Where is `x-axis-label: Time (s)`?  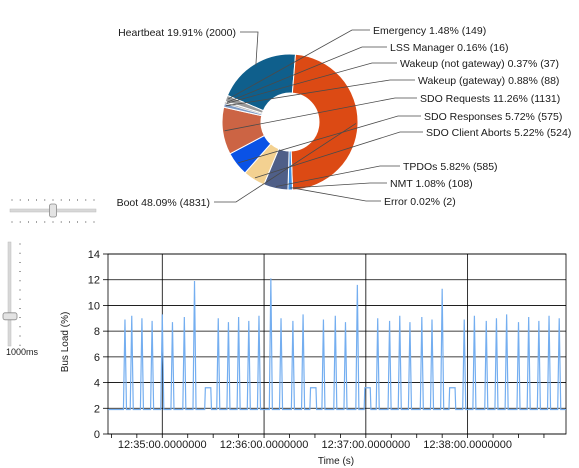
x-axis-label: Time (s) is located at coordinates (336, 461).